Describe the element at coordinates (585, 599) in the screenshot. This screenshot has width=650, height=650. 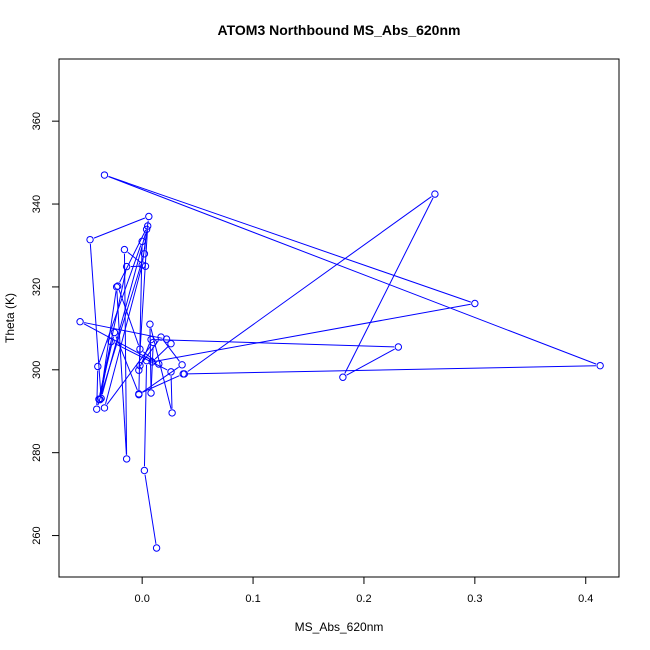
I see `x-tick-label: 0.4` at that location.